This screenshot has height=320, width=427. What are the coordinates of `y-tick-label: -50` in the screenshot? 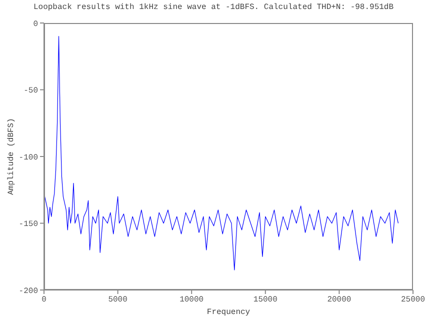 It's located at (31, 91).